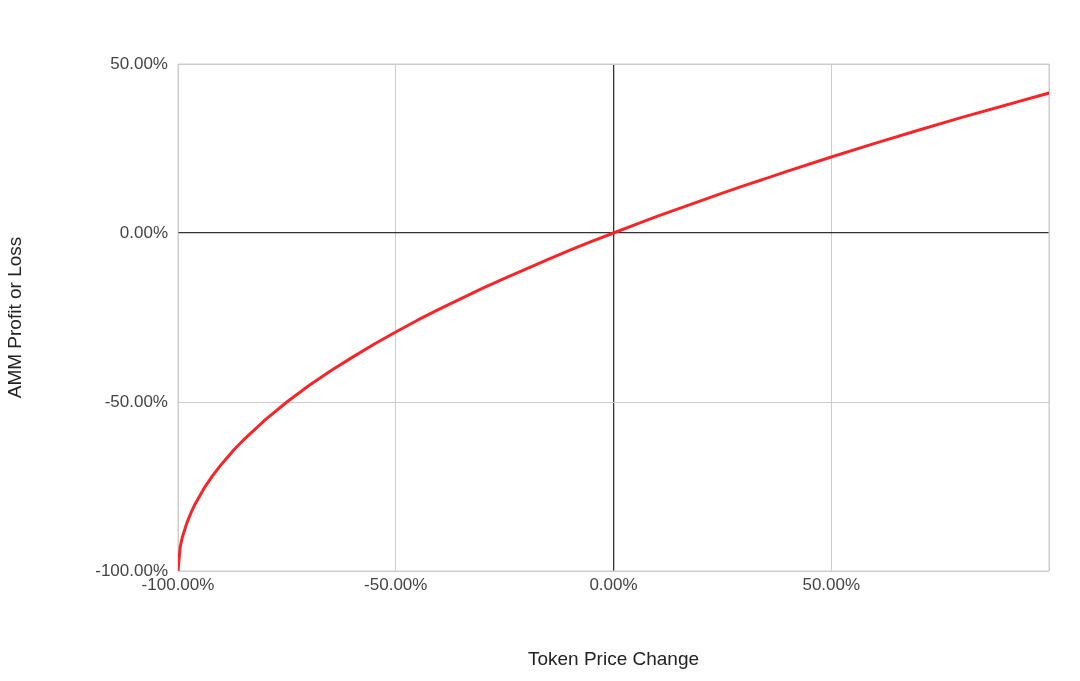 Image resolution: width=1080 pixels, height=681 pixels. What do you see at coordinates (139, 63) in the screenshot?
I see `y-tick-label: 50.00%` at bounding box center [139, 63].